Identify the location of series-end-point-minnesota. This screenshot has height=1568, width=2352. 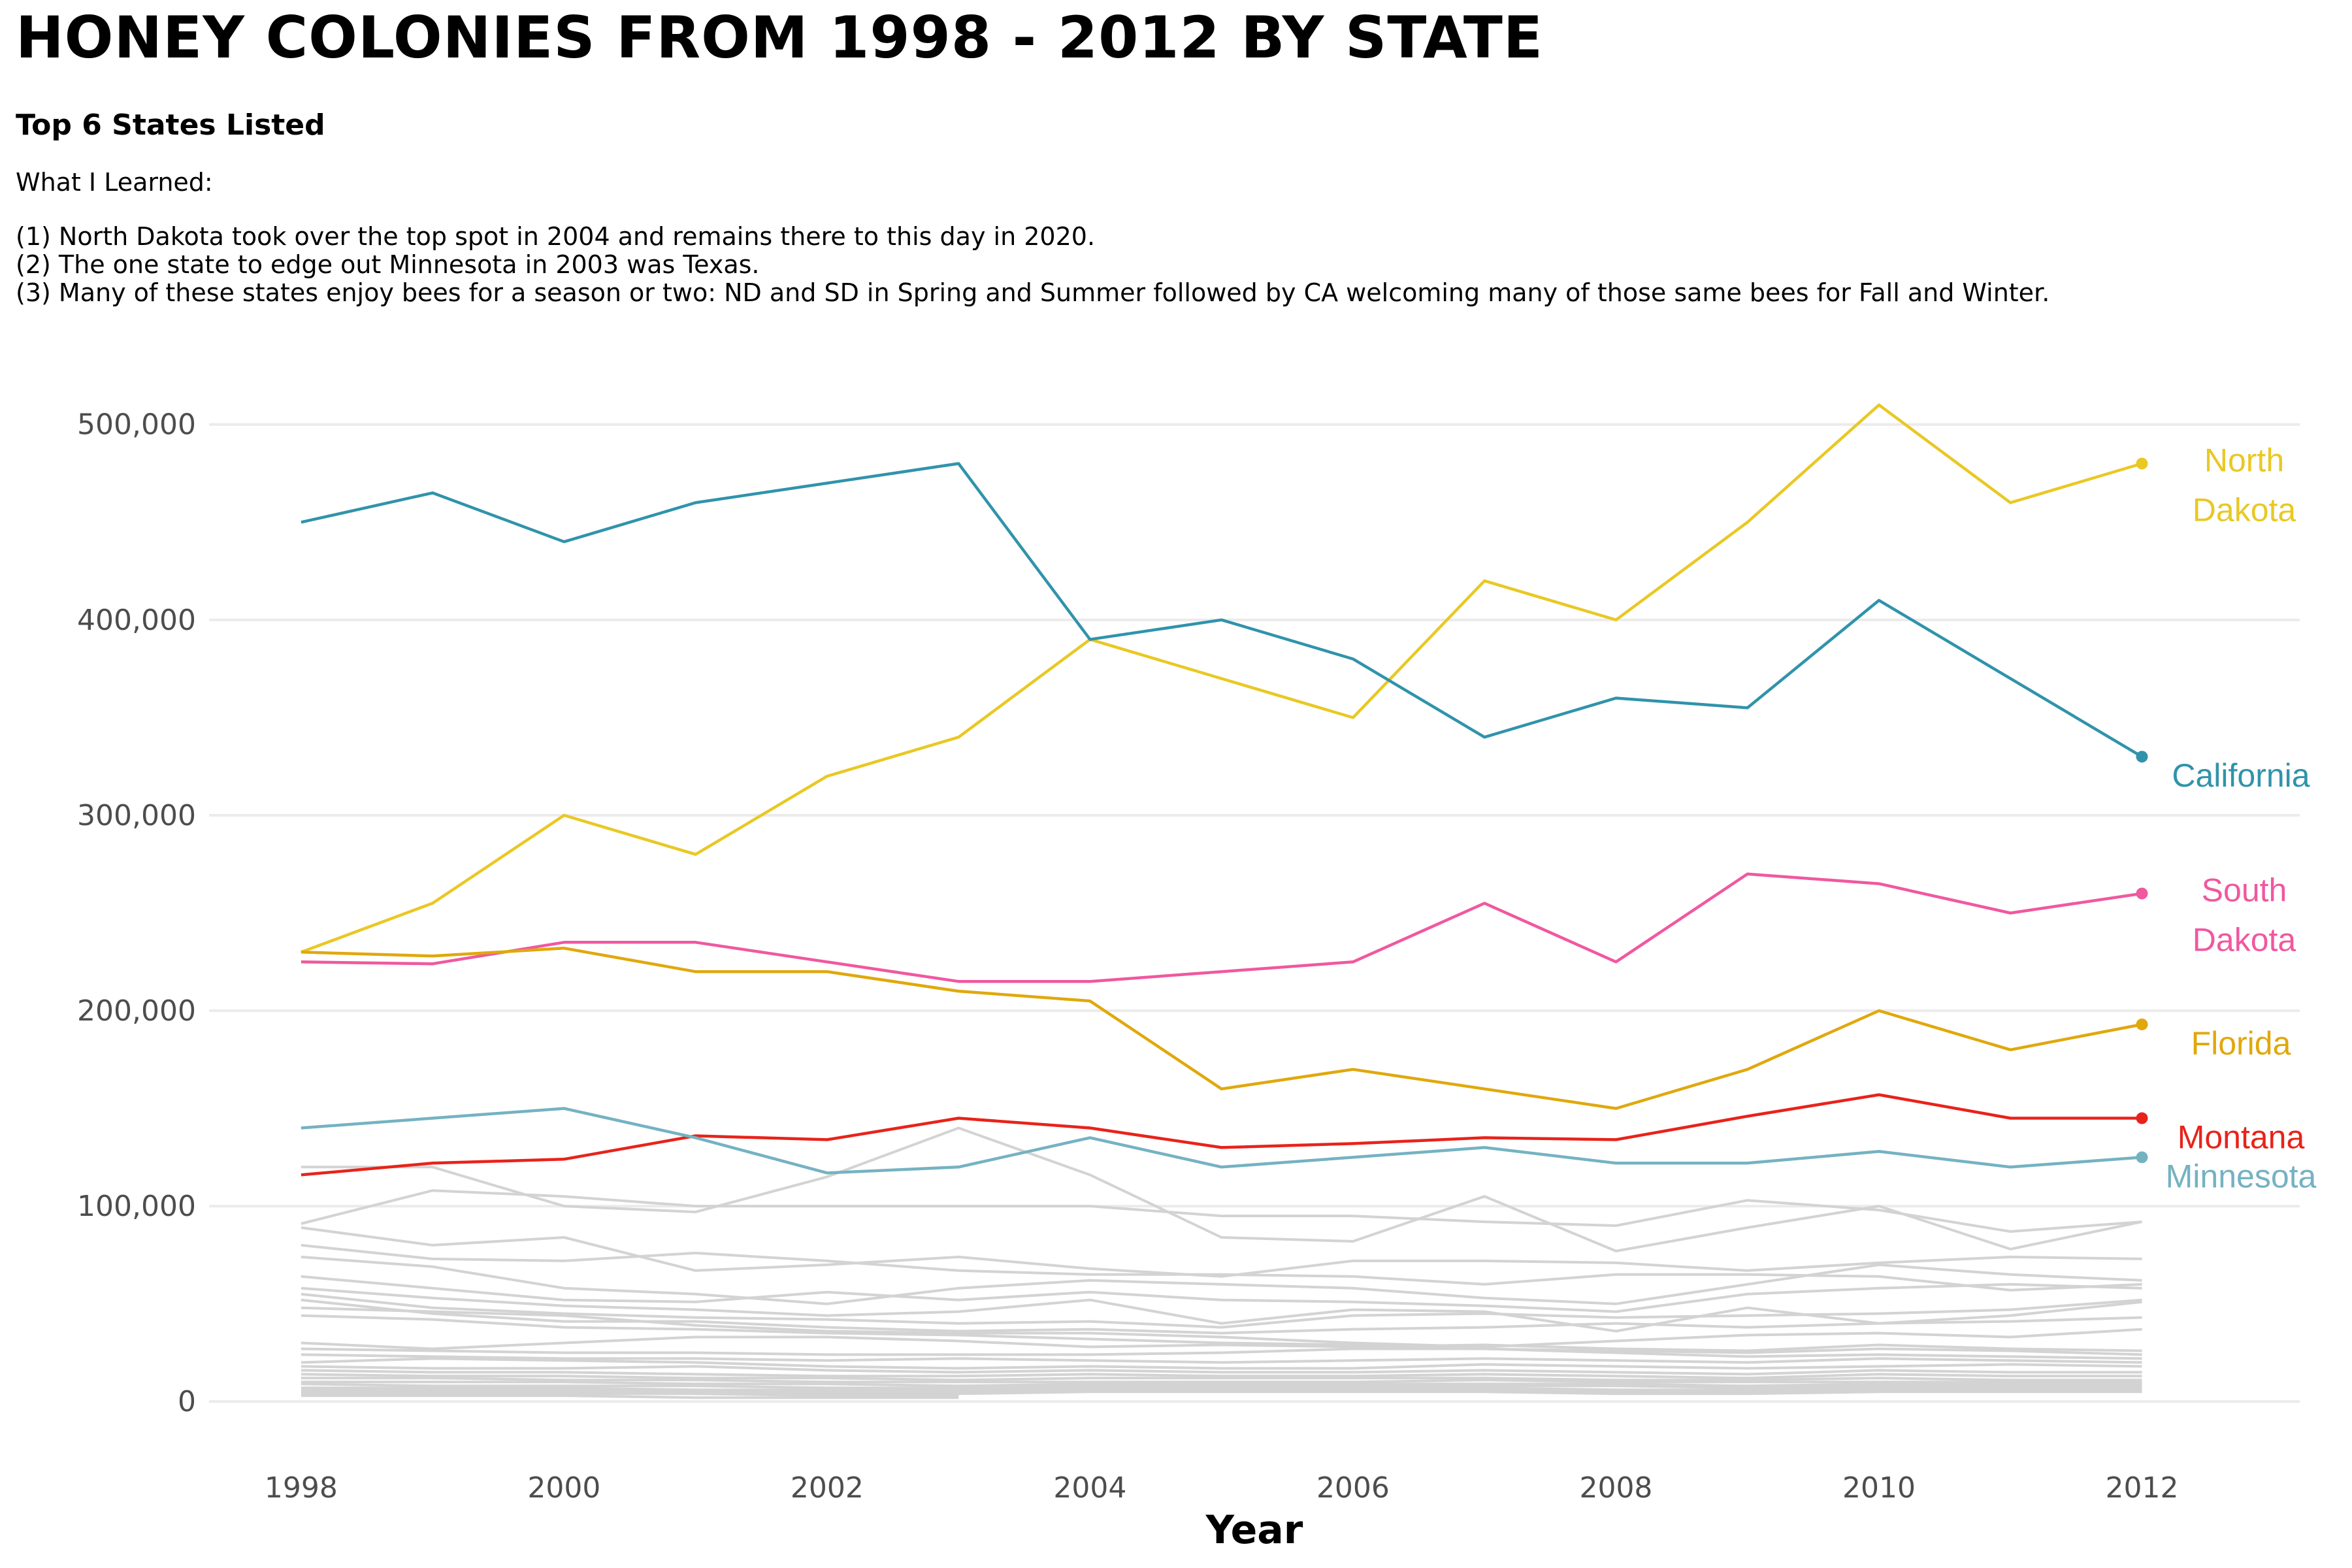
(2142, 1157).